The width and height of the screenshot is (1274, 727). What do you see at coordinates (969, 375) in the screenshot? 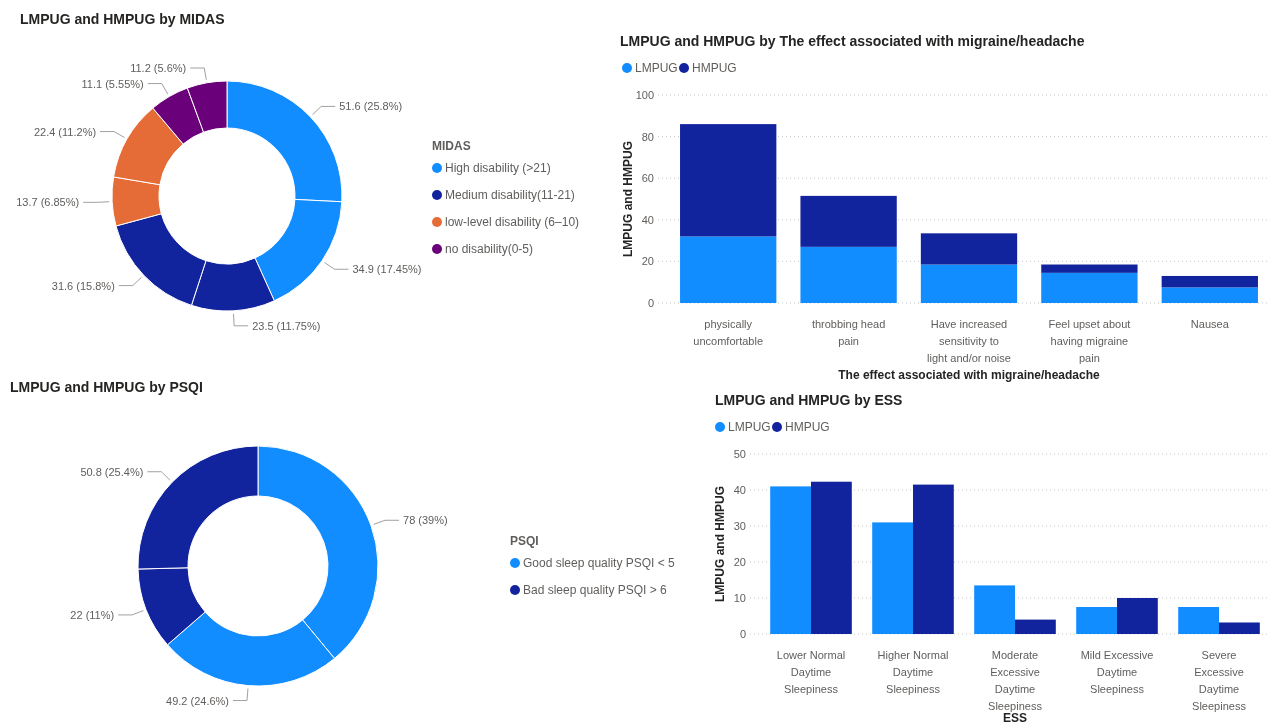
I see `x-axis-title: The effect associated with migraine/headache` at bounding box center [969, 375].